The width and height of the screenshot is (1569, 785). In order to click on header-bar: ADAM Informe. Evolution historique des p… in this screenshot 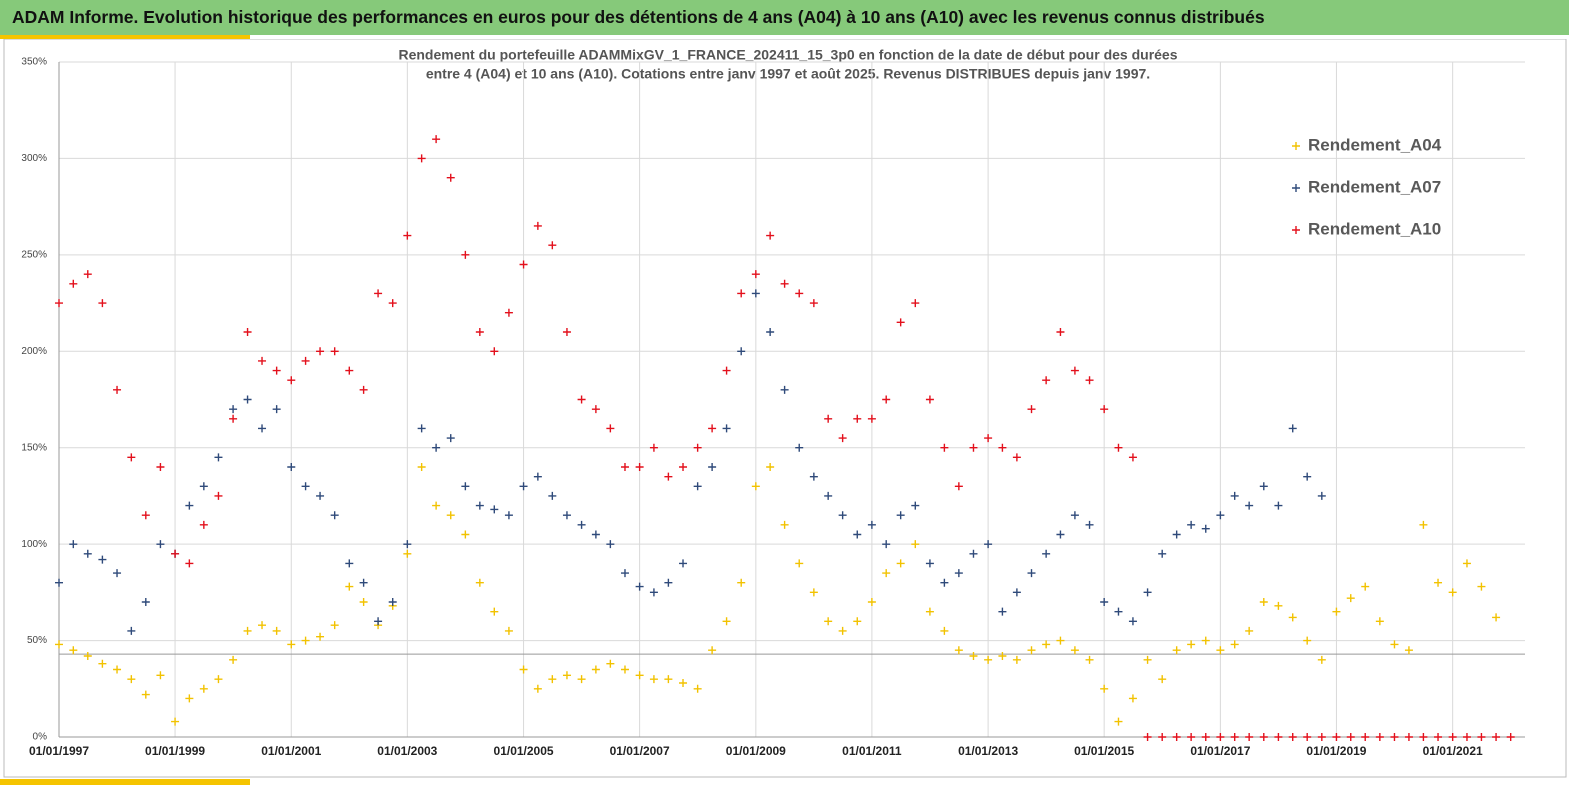, I will do `click(784, 17)`.